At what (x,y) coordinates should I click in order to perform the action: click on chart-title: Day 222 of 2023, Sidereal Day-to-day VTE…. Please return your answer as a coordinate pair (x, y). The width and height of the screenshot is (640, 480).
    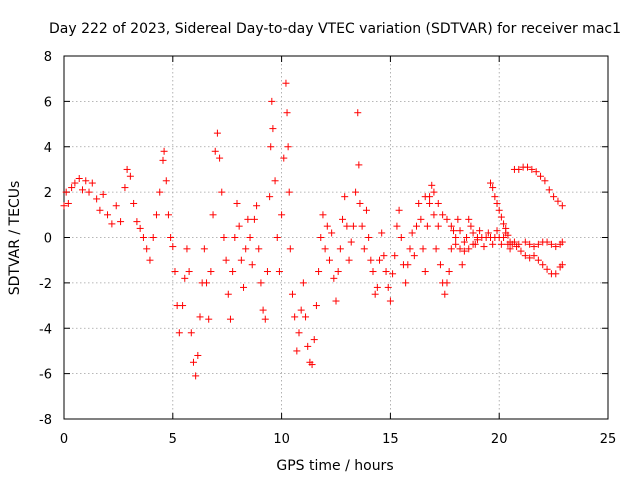
    Looking at the image, I should click on (335, 29).